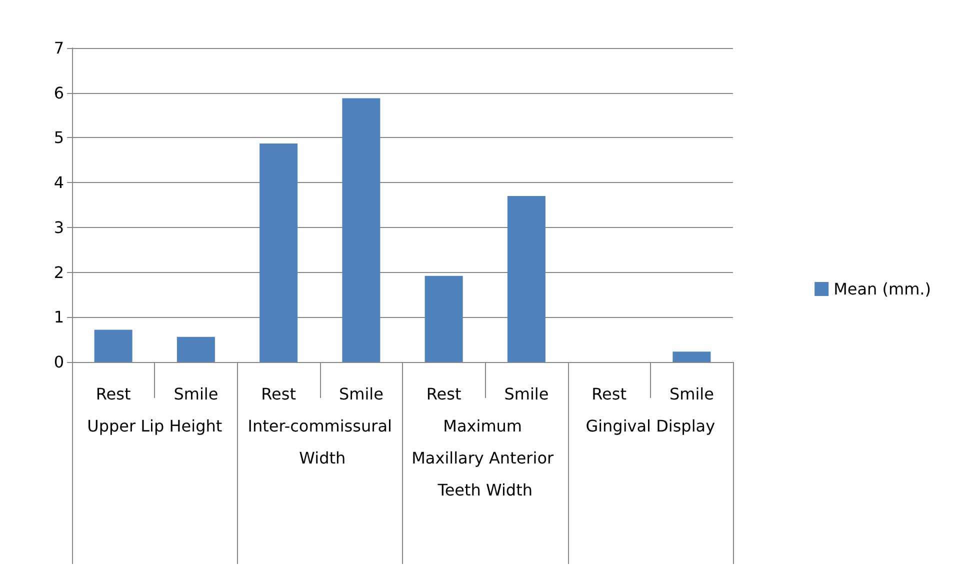 The width and height of the screenshot is (958, 580). What do you see at coordinates (59, 227) in the screenshot?
I see `y-tick-label: 3` at bounding box center [59, 227].